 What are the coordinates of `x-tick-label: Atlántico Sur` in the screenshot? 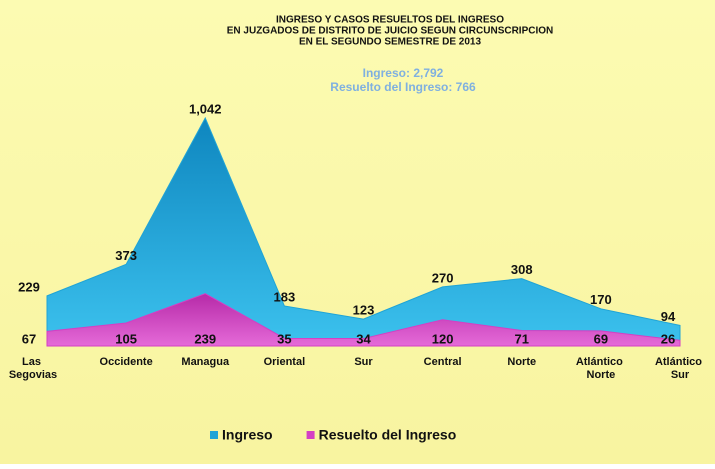 It's located at (680, 368).